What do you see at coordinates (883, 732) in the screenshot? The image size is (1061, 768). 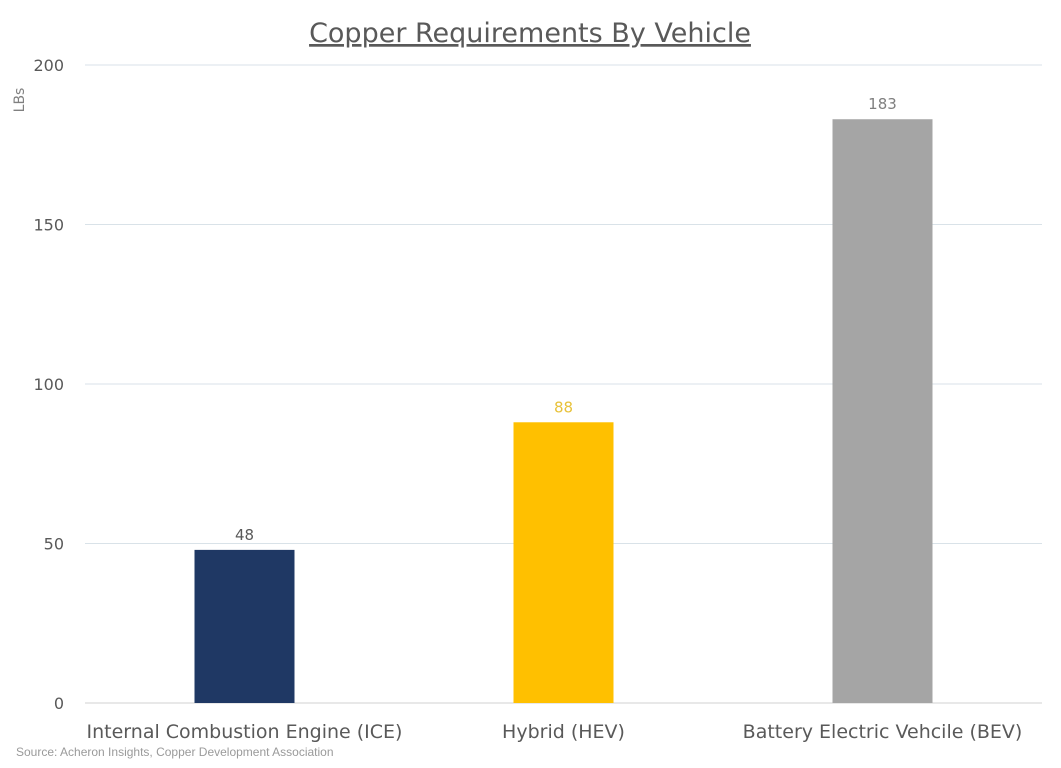 I see `x-tick-label: Battery Electric Vehcile (BEV)` at bounding box center [883, 732].